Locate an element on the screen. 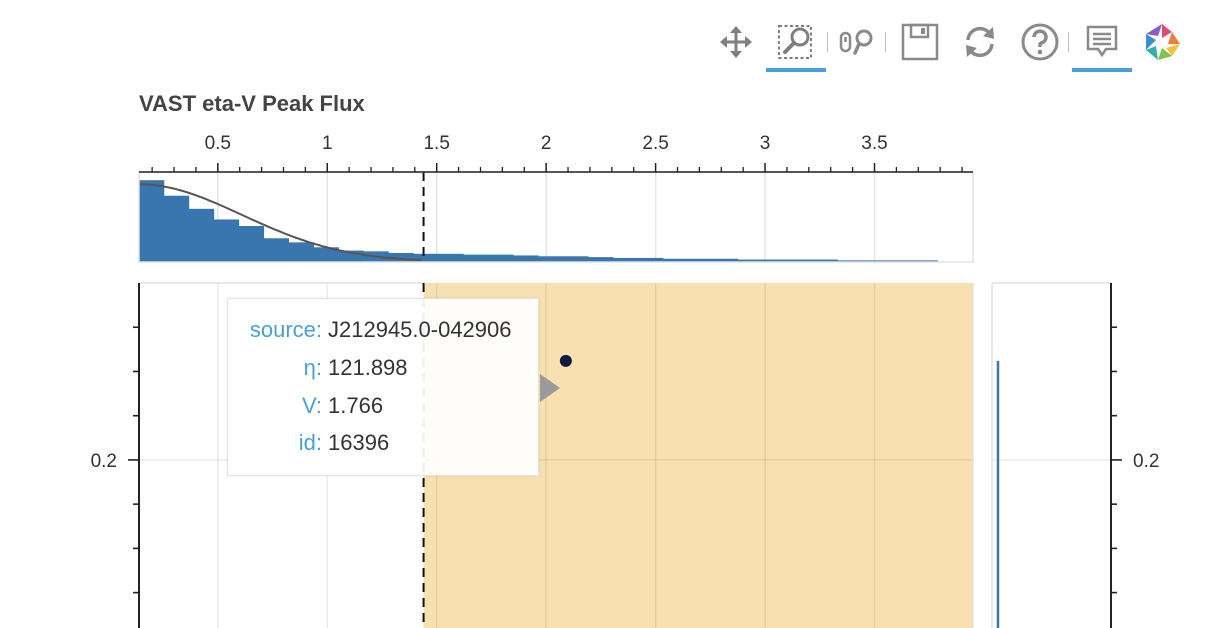 This screenshot has width=1214, height=628. tooltip-row-id: id: 16396 is located at coordinates (384, 443).